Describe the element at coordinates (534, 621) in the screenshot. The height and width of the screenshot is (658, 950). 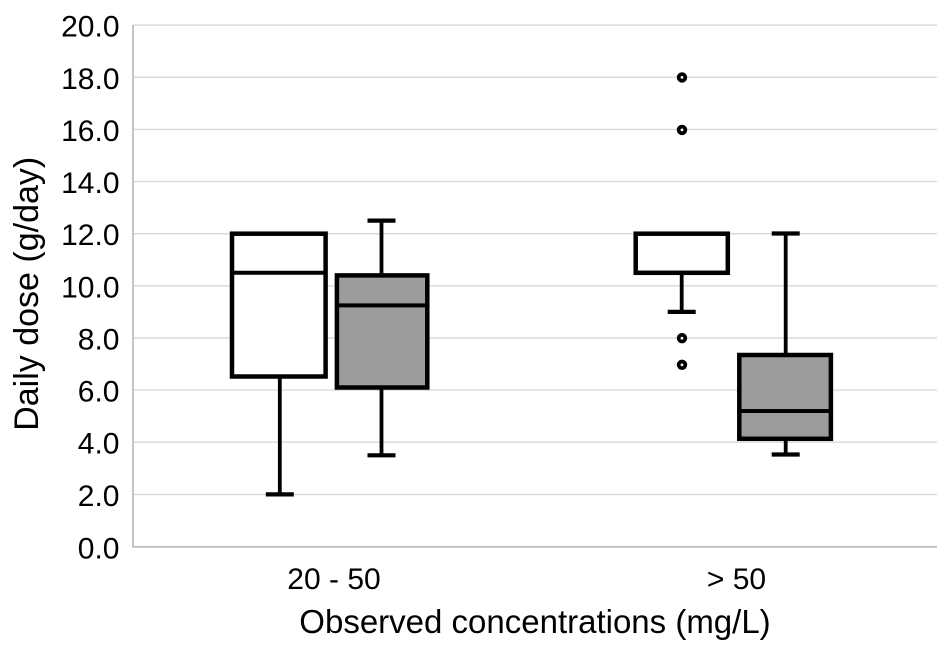
I see `svg-text: Observed concentrations (mg/L)` at that location.